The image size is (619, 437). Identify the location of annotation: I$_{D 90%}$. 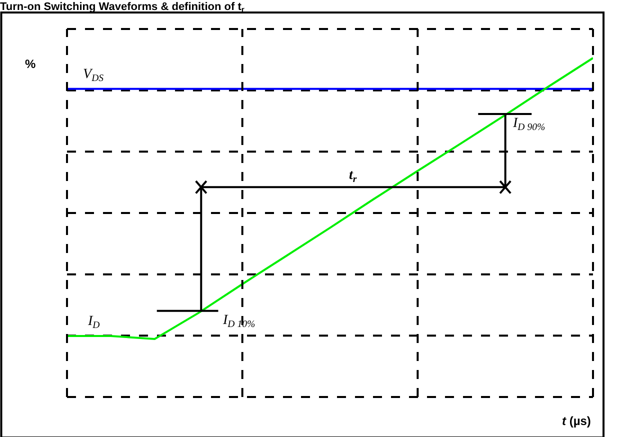
(529, 124).